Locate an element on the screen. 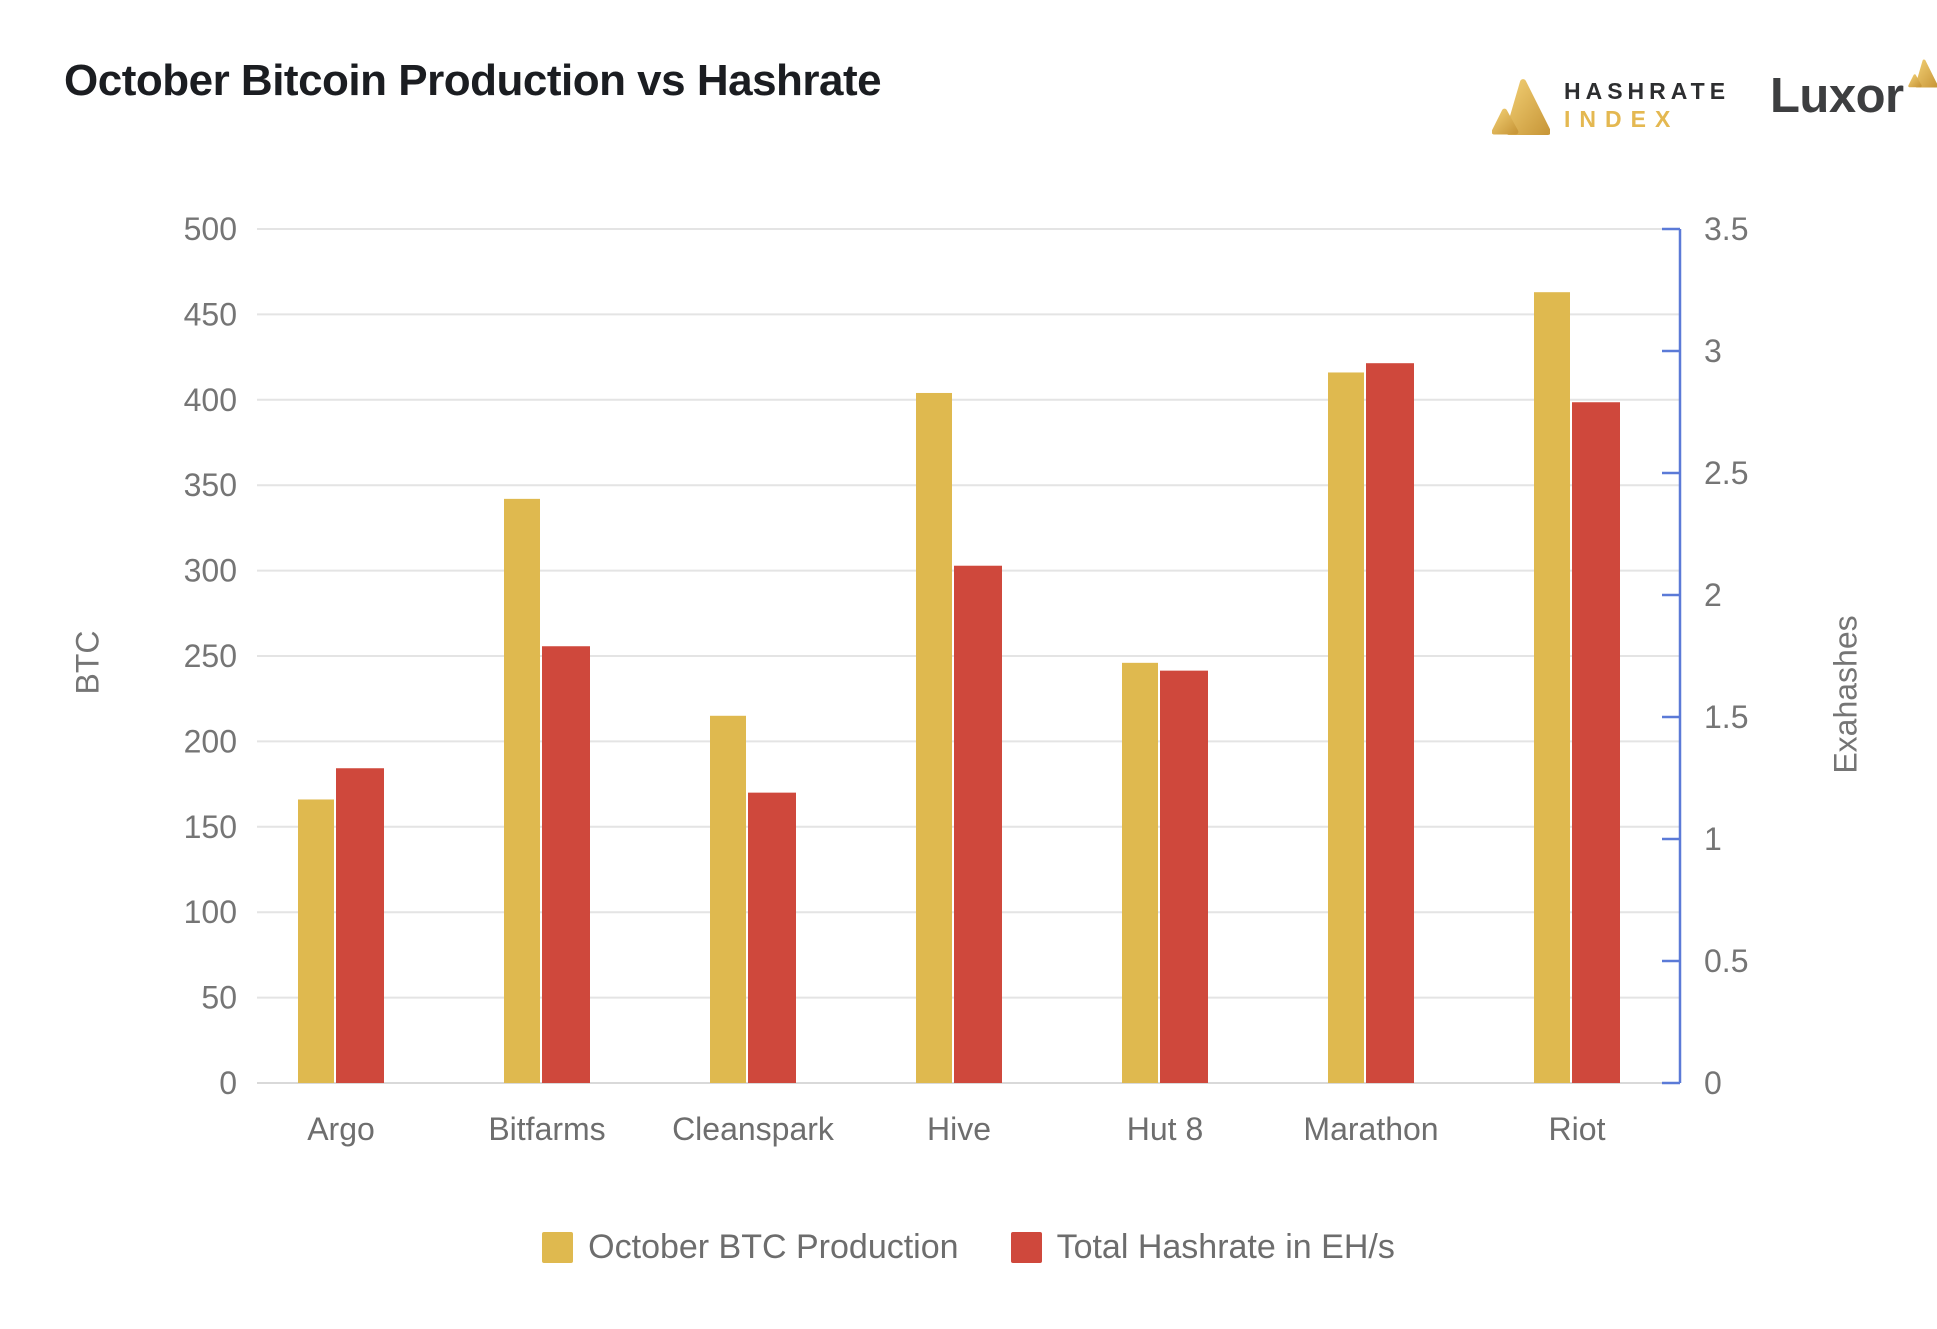 Image resolution: width=1937 pixels, height=1329 pixels. bar-october-btc-production-argo is located at coordinates (316, 941).